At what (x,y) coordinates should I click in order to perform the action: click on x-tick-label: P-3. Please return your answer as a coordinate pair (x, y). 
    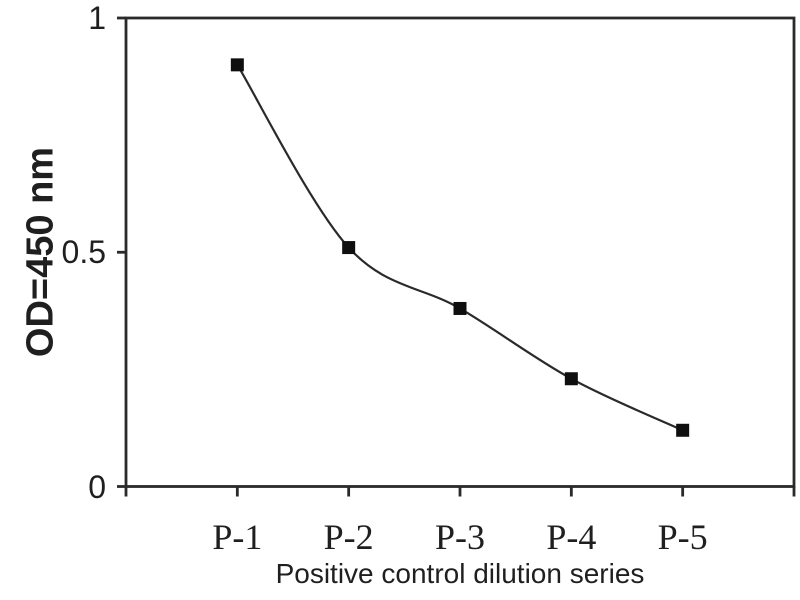
    Looking at the image, I should click on (459, 537).